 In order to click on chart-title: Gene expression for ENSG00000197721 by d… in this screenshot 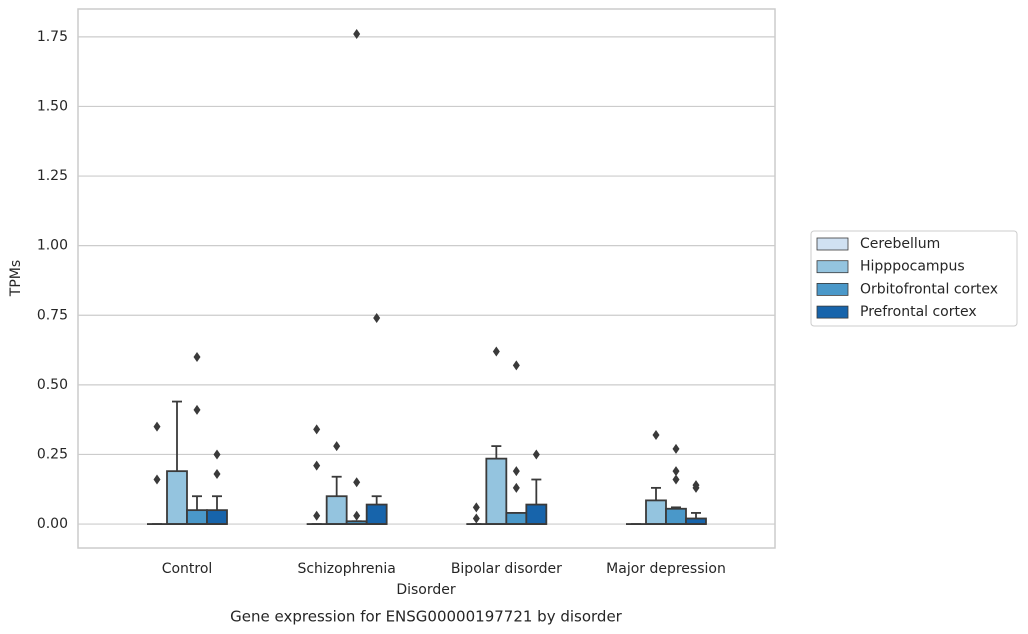, I will do `click(426, 617)`.